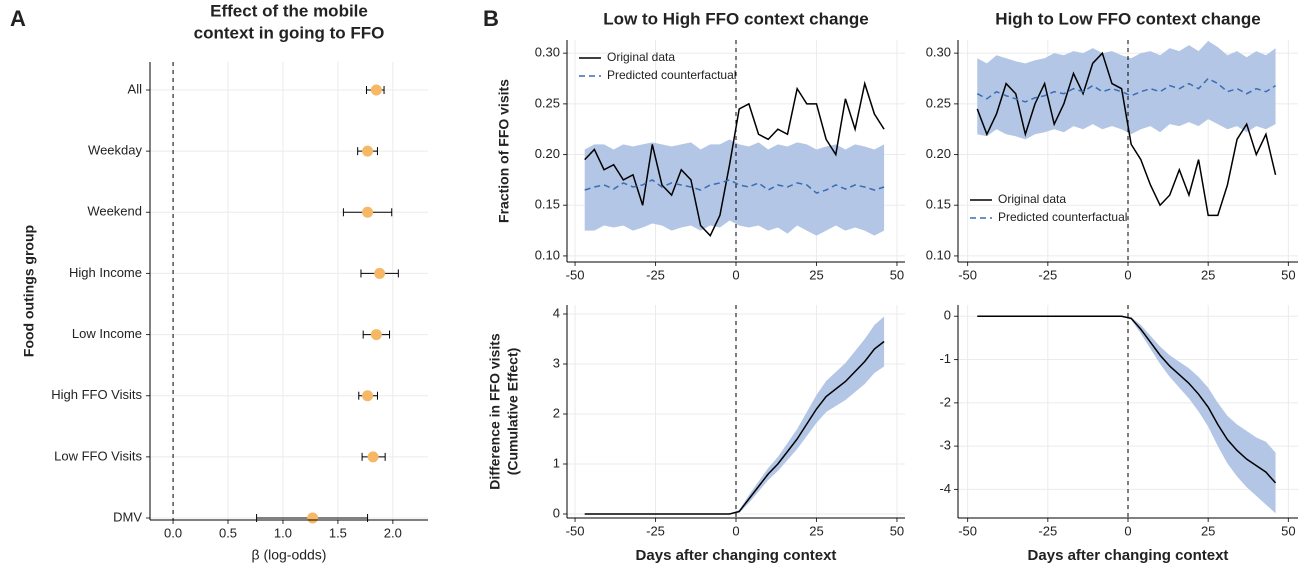  I want to click on y-axis-label: Food outings group, so click(29, 291).